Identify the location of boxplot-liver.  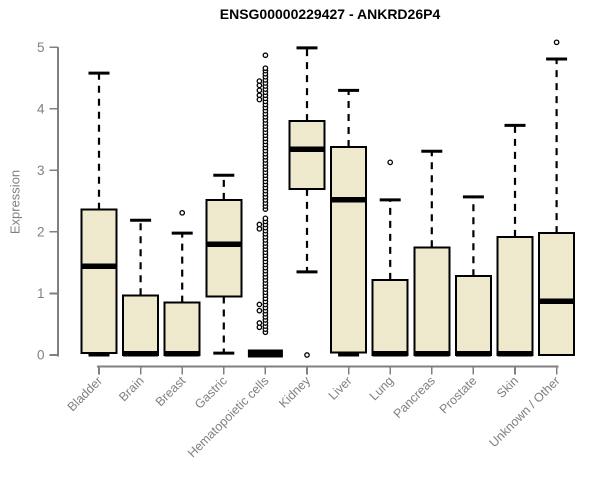
(349, 222).